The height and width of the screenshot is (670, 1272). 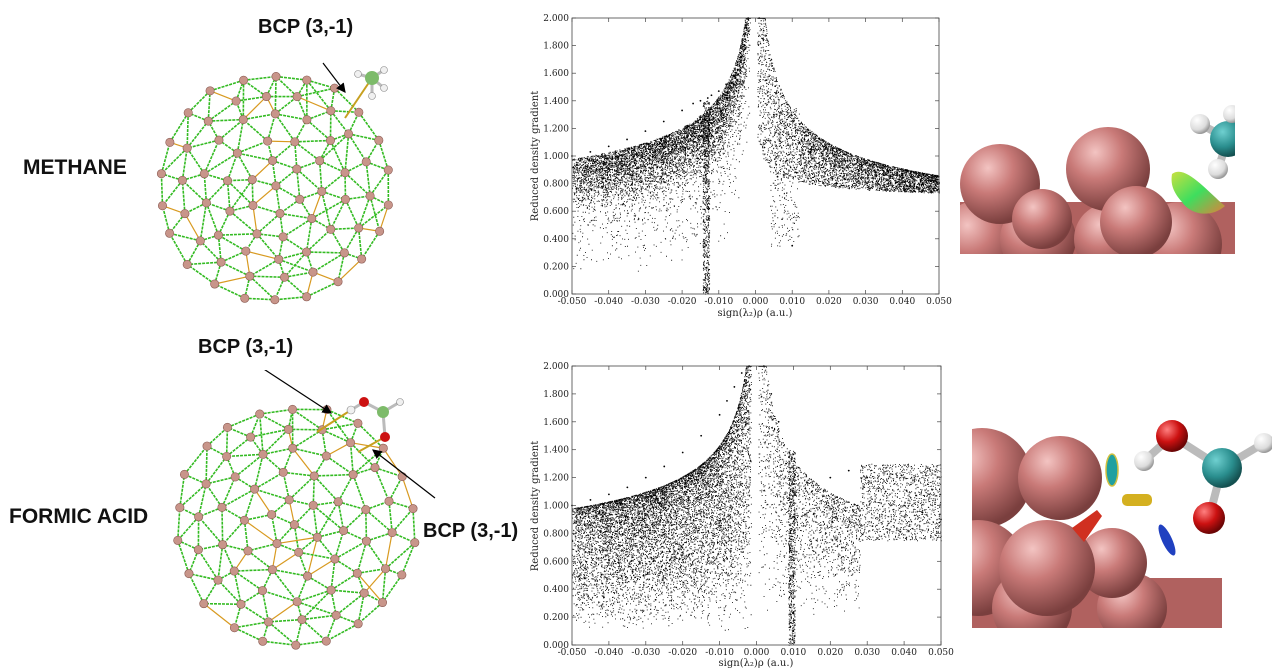 I want to click on row-label-methane: METHANE, so click(x=75, y=168).